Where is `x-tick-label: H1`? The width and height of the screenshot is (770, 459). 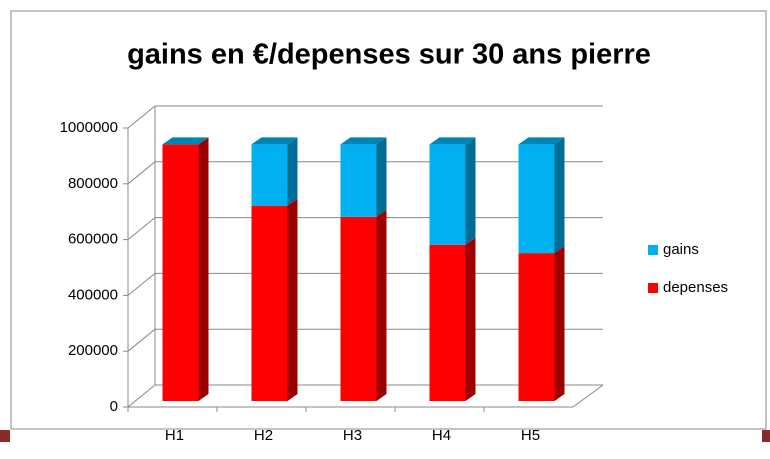 x-tick-label: H1 is located at coordinates (174, 435).